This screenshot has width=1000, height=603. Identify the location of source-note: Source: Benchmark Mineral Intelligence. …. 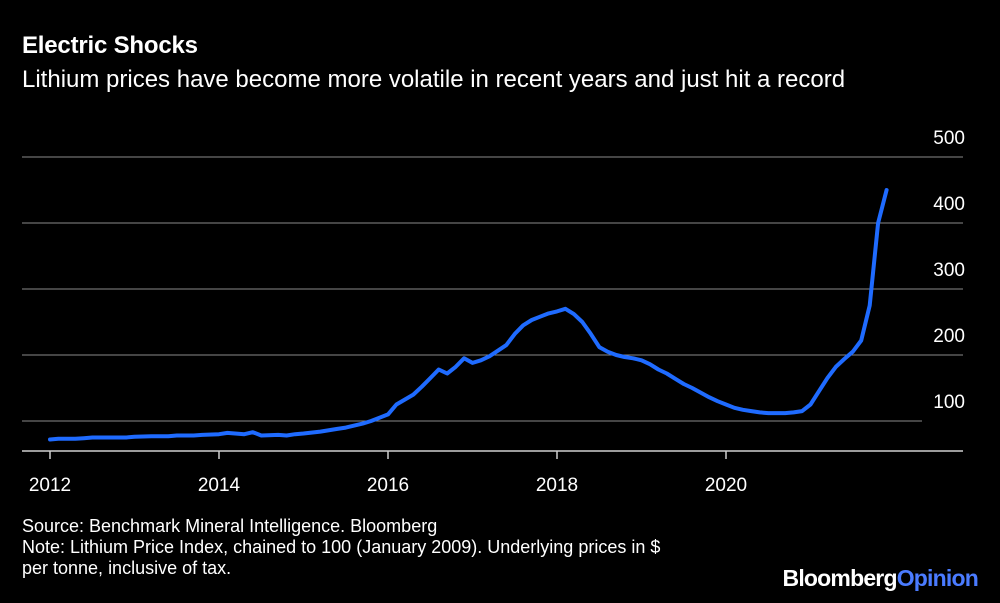
(230, 526).